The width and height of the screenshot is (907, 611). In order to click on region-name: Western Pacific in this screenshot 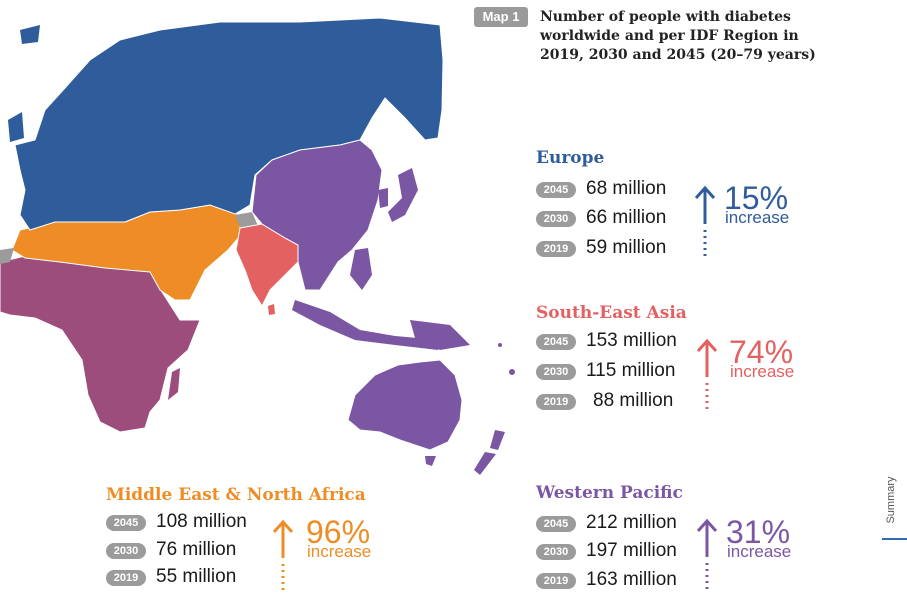, I will do `click(609, 493)`.